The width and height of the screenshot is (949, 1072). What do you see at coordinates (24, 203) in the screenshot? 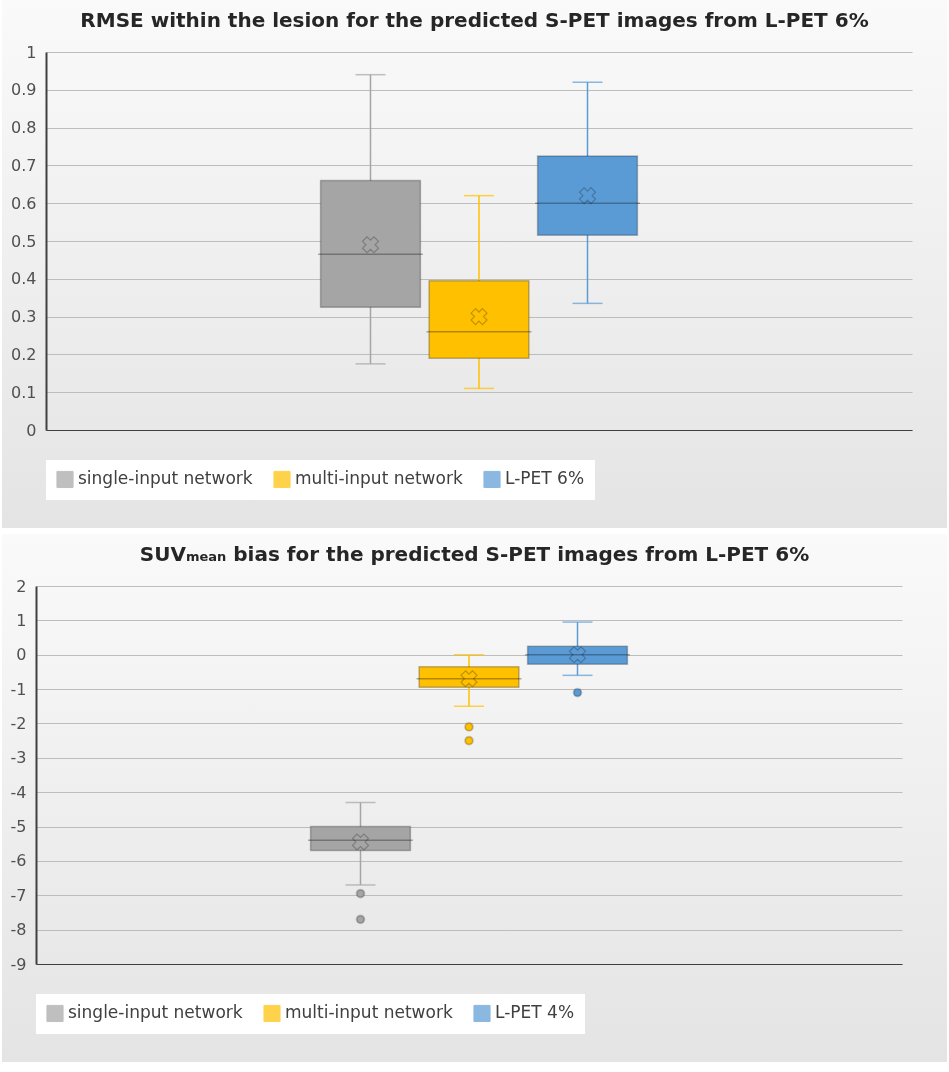
I see `y-tick-label: 0.6` at bounding box center [24, 203].